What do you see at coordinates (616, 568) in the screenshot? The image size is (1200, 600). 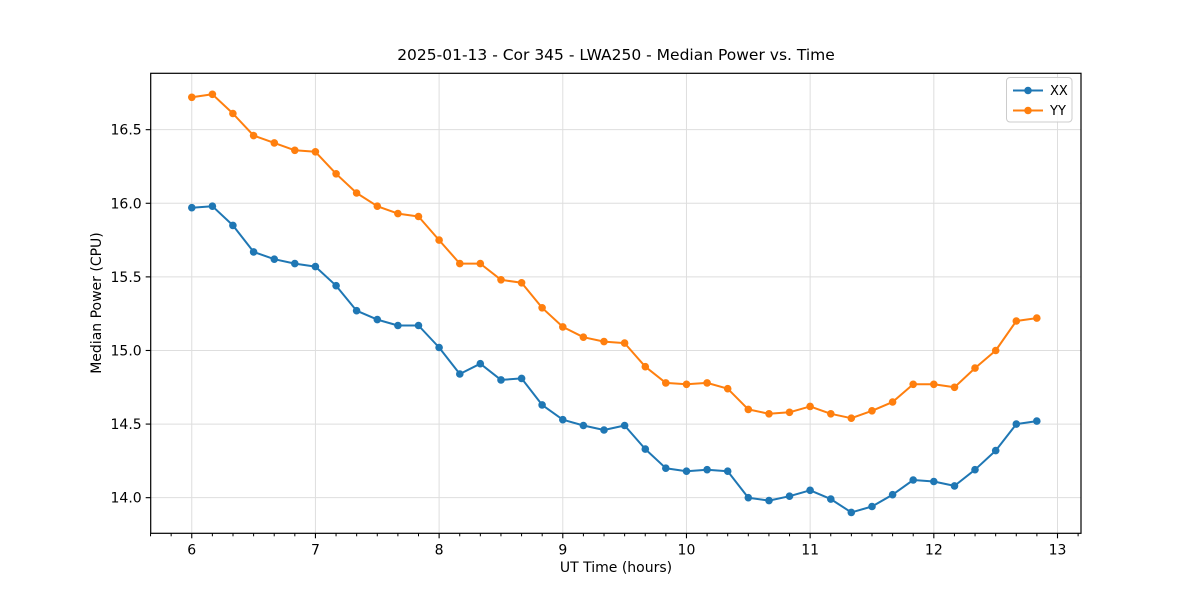 I see `x-axis-label: UT Time (hours)` at bounding box center [616, 568].